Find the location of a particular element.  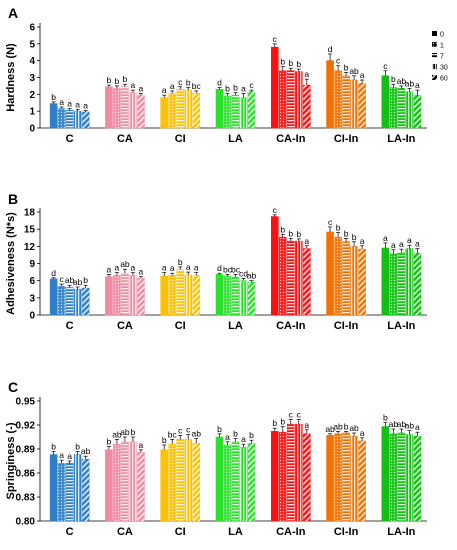

bar-ci-in-0: d is located at coordinates (330, 86).